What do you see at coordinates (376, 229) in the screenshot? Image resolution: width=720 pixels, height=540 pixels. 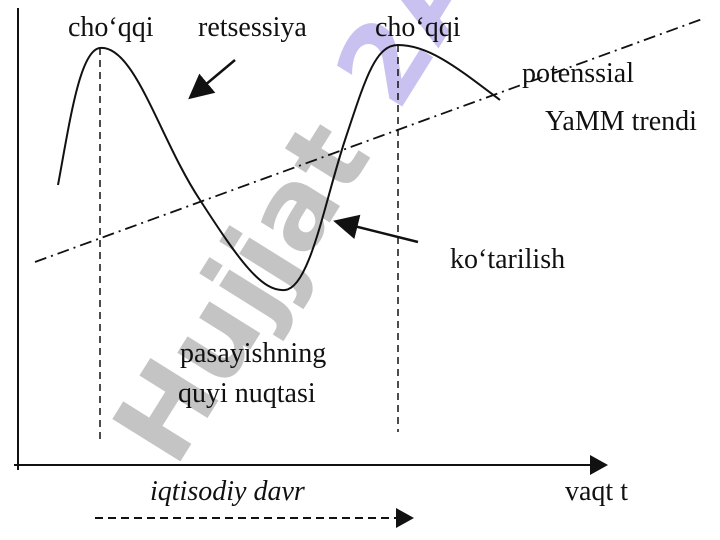 I see `expansion-arrow` at bounding box center [376, 229].